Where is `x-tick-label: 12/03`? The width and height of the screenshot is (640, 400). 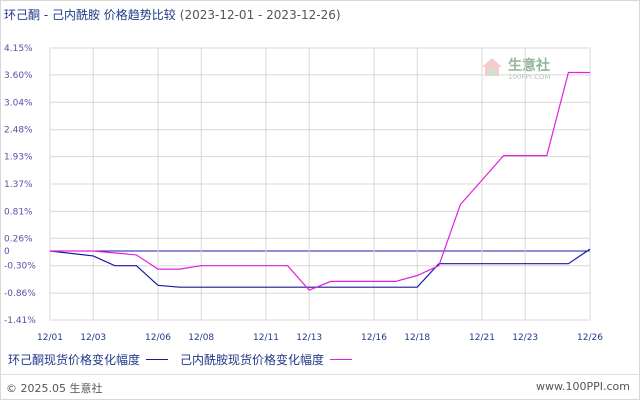 x-tick-label: 12/03 is located at coordinates (93, 338).